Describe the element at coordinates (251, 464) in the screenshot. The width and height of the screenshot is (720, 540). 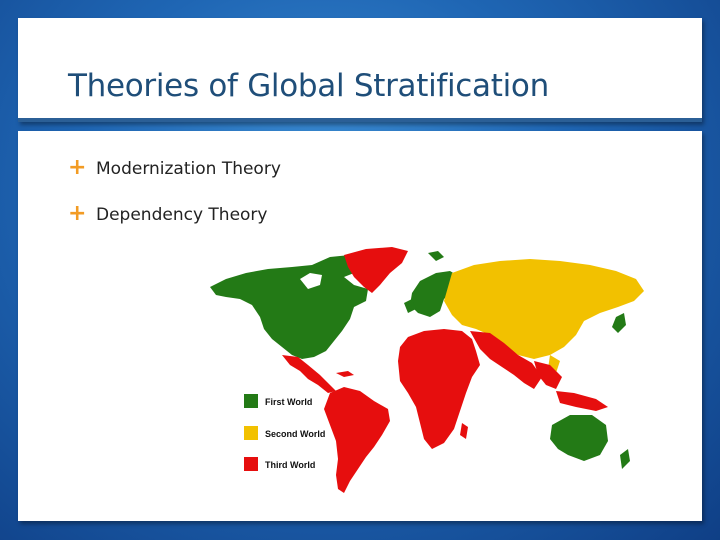
I see `legend-swatch-third-world` at that location.